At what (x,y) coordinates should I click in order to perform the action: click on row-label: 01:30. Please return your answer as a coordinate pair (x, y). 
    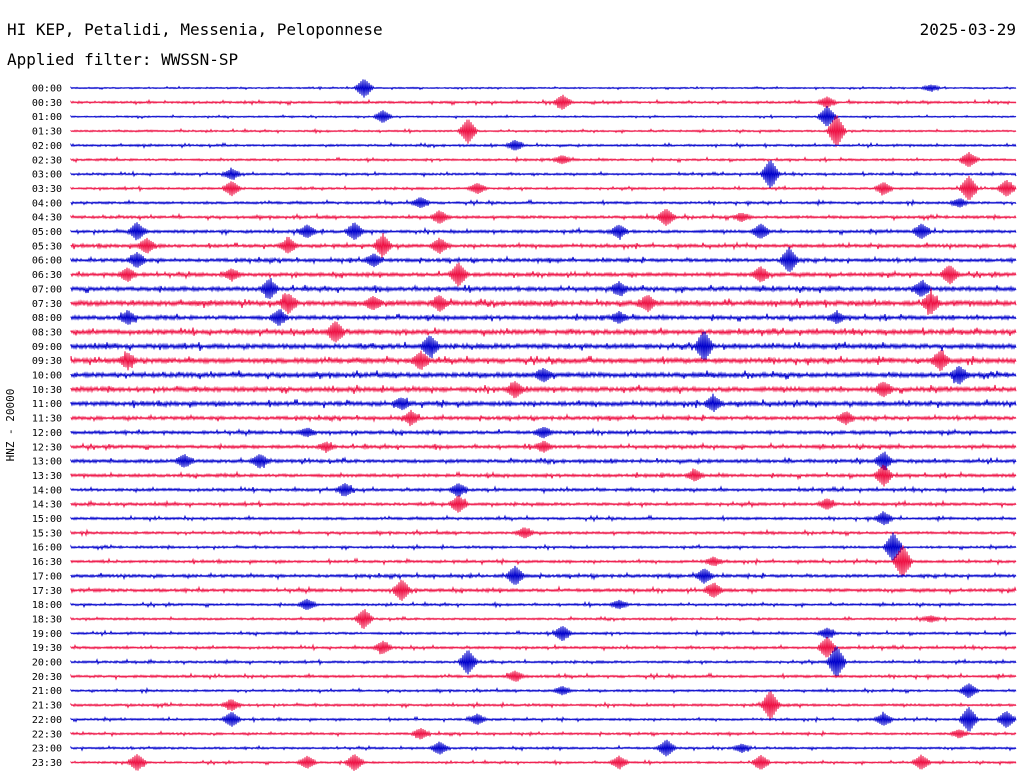
    Looking at the image, I should click on (47, 132).